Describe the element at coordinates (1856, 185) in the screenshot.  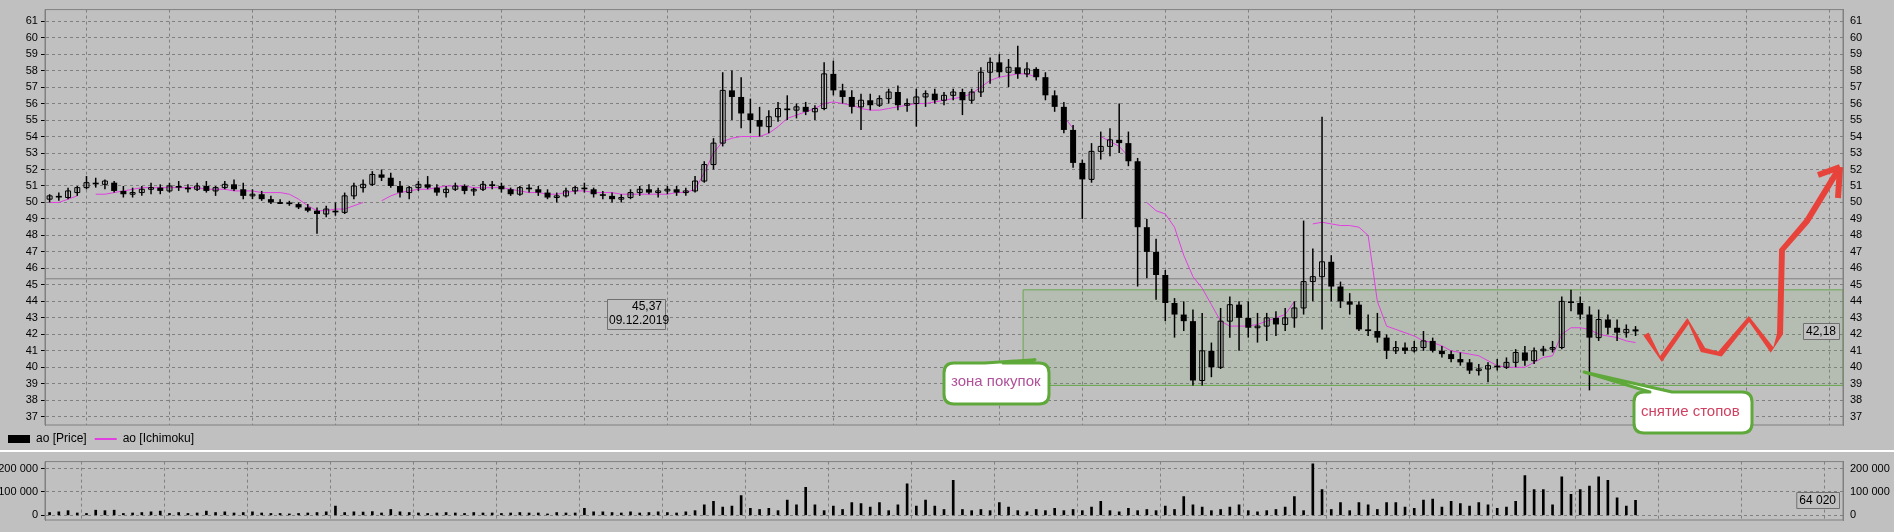
I see `y2-tick-label: 51` at that location.